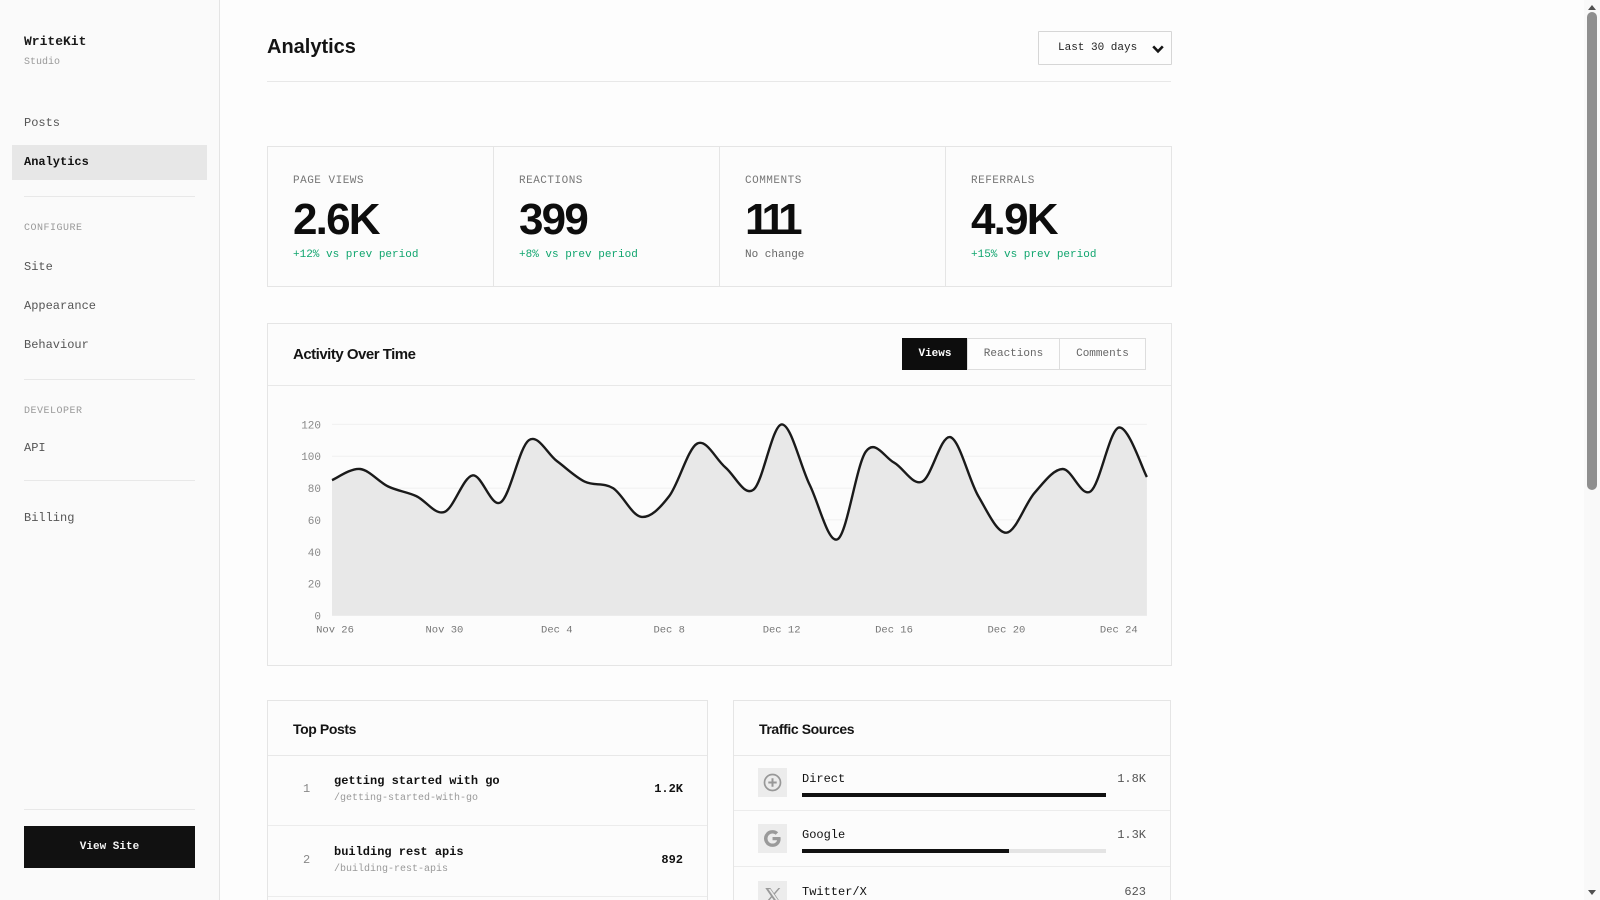  I want to click on svg-text: 20, so click(314, 586).